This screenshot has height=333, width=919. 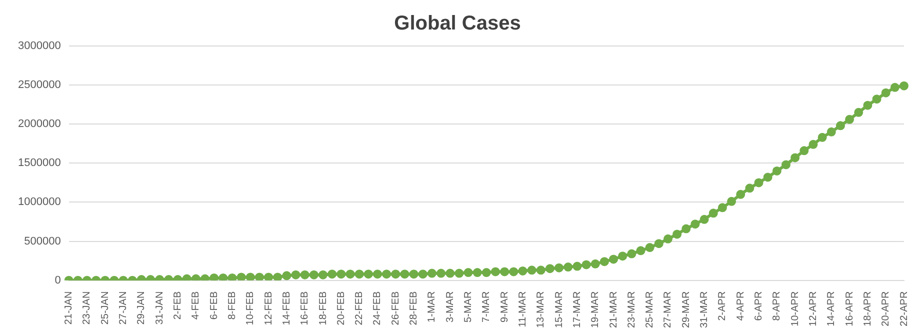 What do you see at coordinates (39, 202) in the screenshot?
I see `y-tick-label: 1000000` at bounding box center [39, 202].